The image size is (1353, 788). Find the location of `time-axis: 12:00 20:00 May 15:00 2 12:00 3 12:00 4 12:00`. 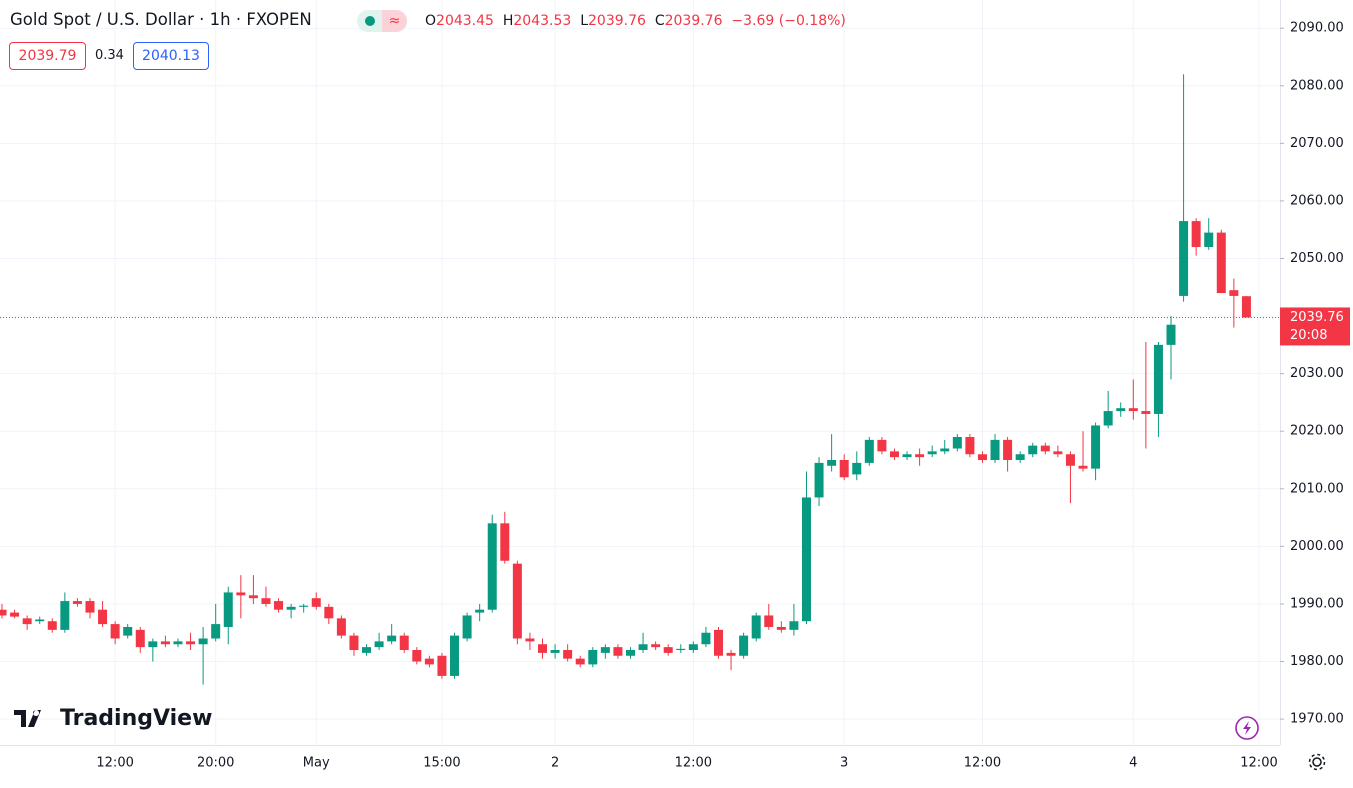

time-axis: 12:00 20:00 May 15:00 2 12:00 3 12:00 4 12:00 is located at coordinates (686, 763).